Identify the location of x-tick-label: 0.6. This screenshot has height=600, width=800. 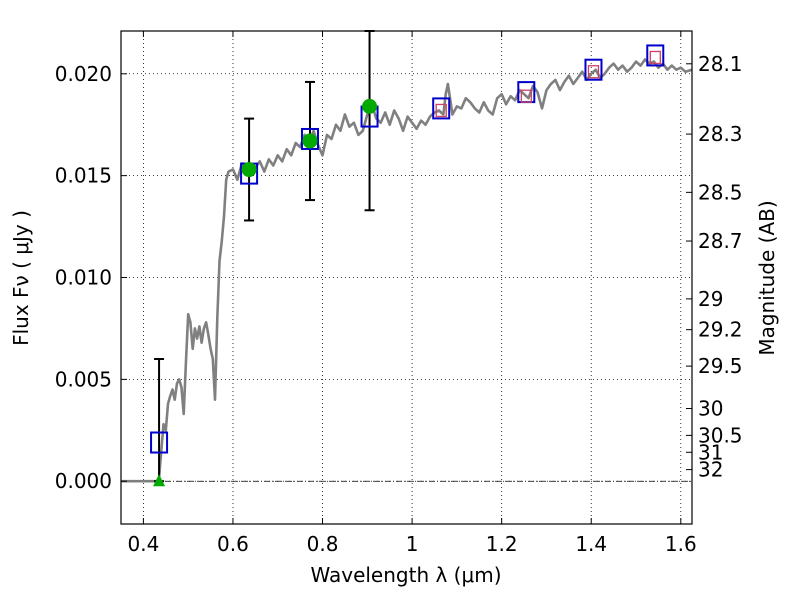
(233, 544).